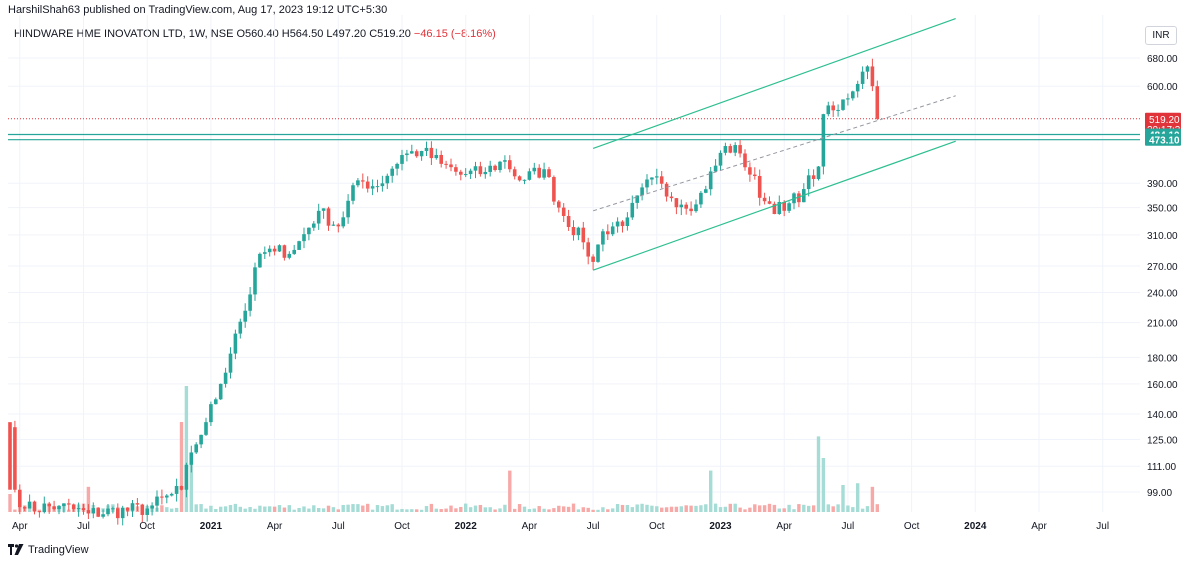 The image size is (1200, 565). I want to click on currency-button: INR, so click(1161, 35).